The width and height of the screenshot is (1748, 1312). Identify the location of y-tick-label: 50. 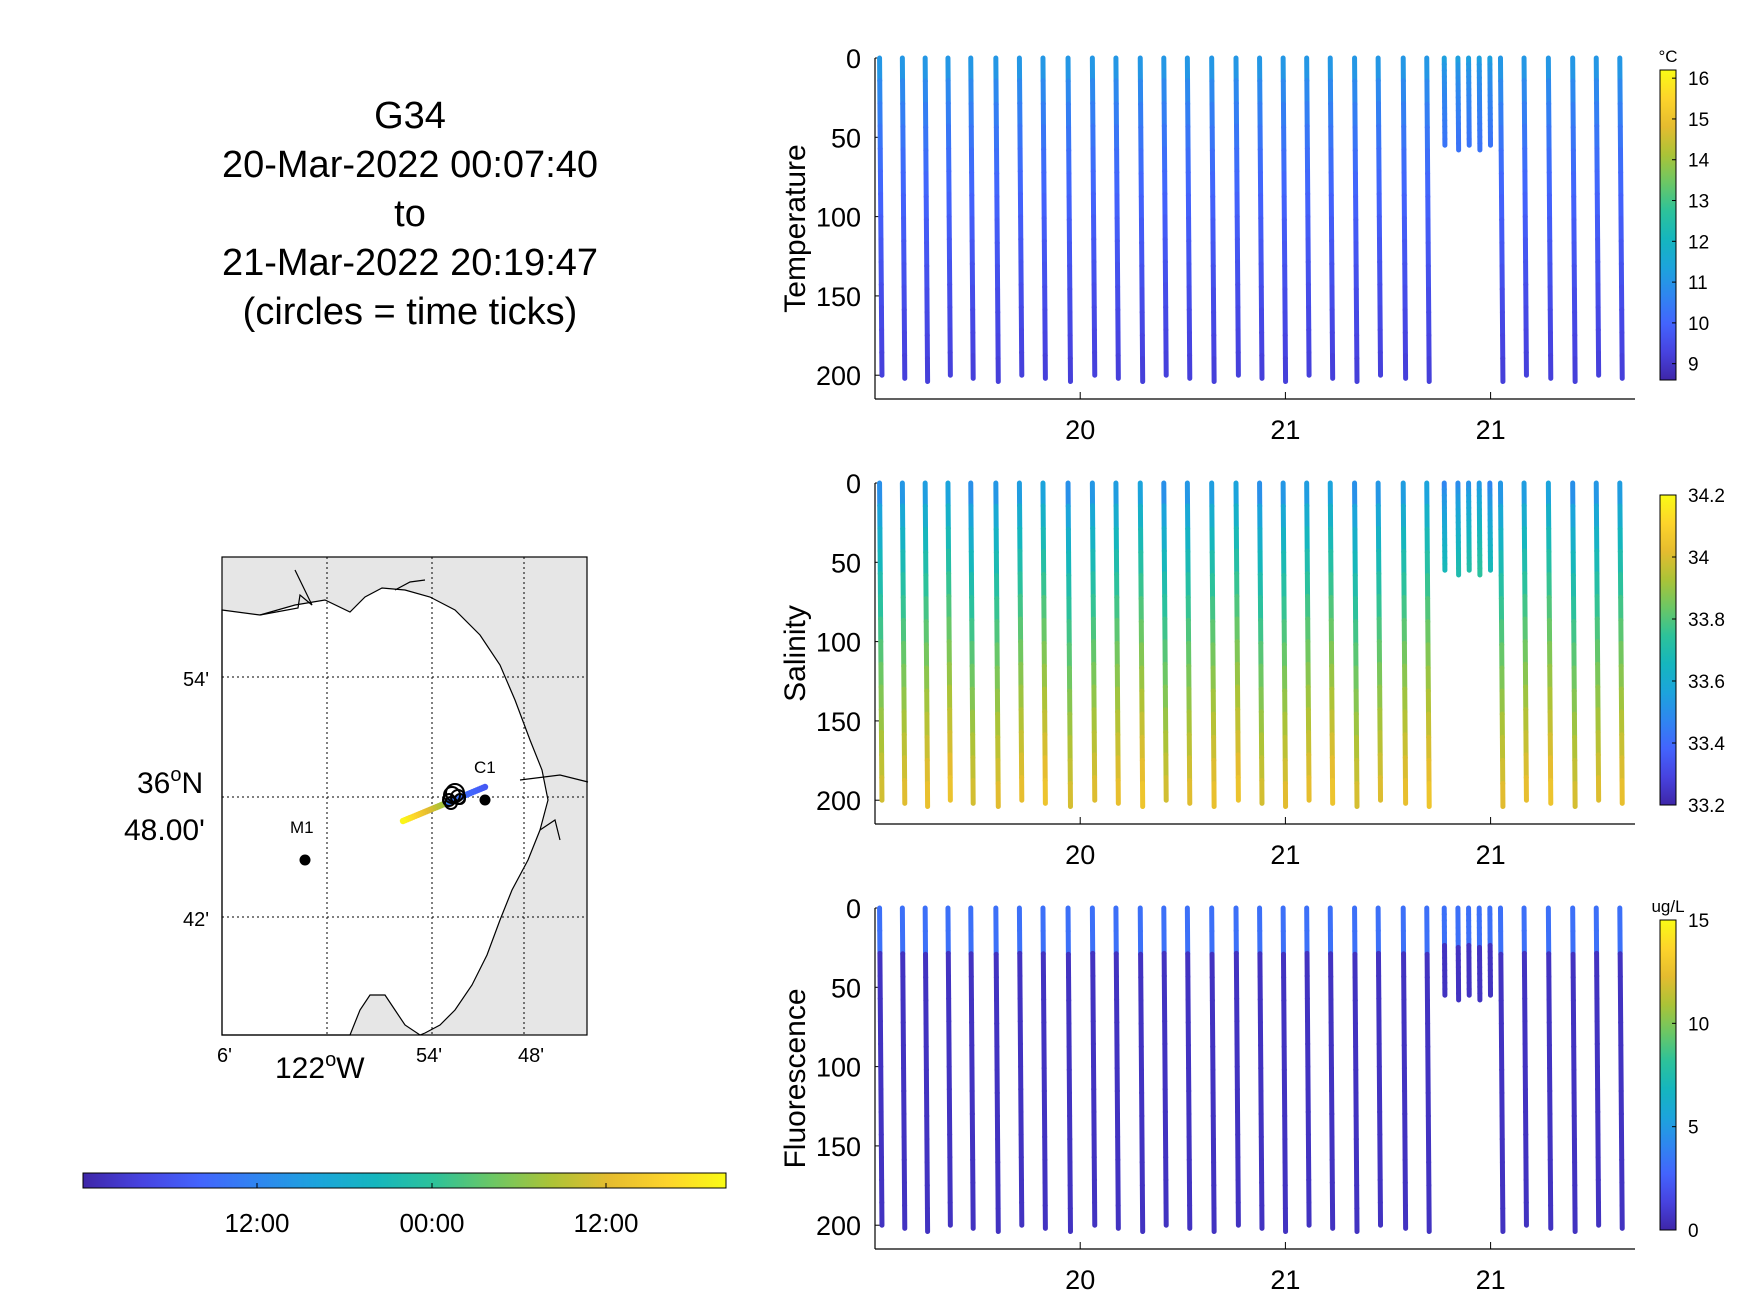
(846, 563).